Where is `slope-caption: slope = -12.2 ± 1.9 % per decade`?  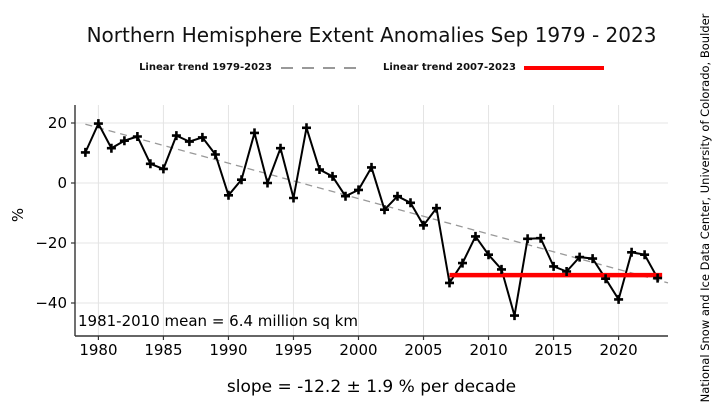 slope-caption: slope = -12.2 ± 1.9 % per decade is located at coordinates (371, 387).